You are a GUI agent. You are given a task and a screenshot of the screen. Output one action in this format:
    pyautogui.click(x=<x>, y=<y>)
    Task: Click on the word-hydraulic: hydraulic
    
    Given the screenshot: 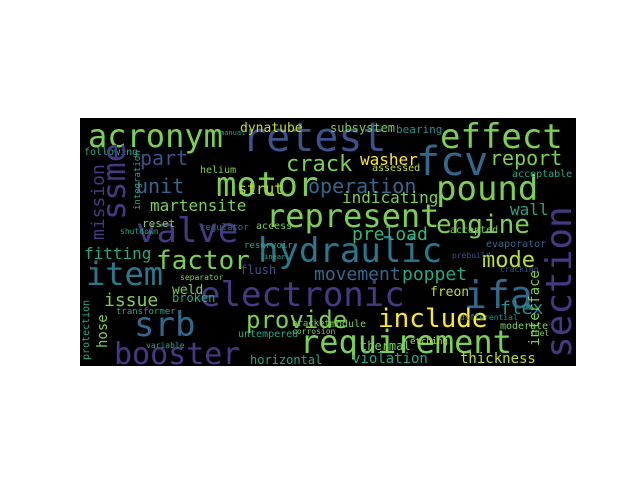 What is the action you would take?
    pyautogui.click(x=350, y=251)
    